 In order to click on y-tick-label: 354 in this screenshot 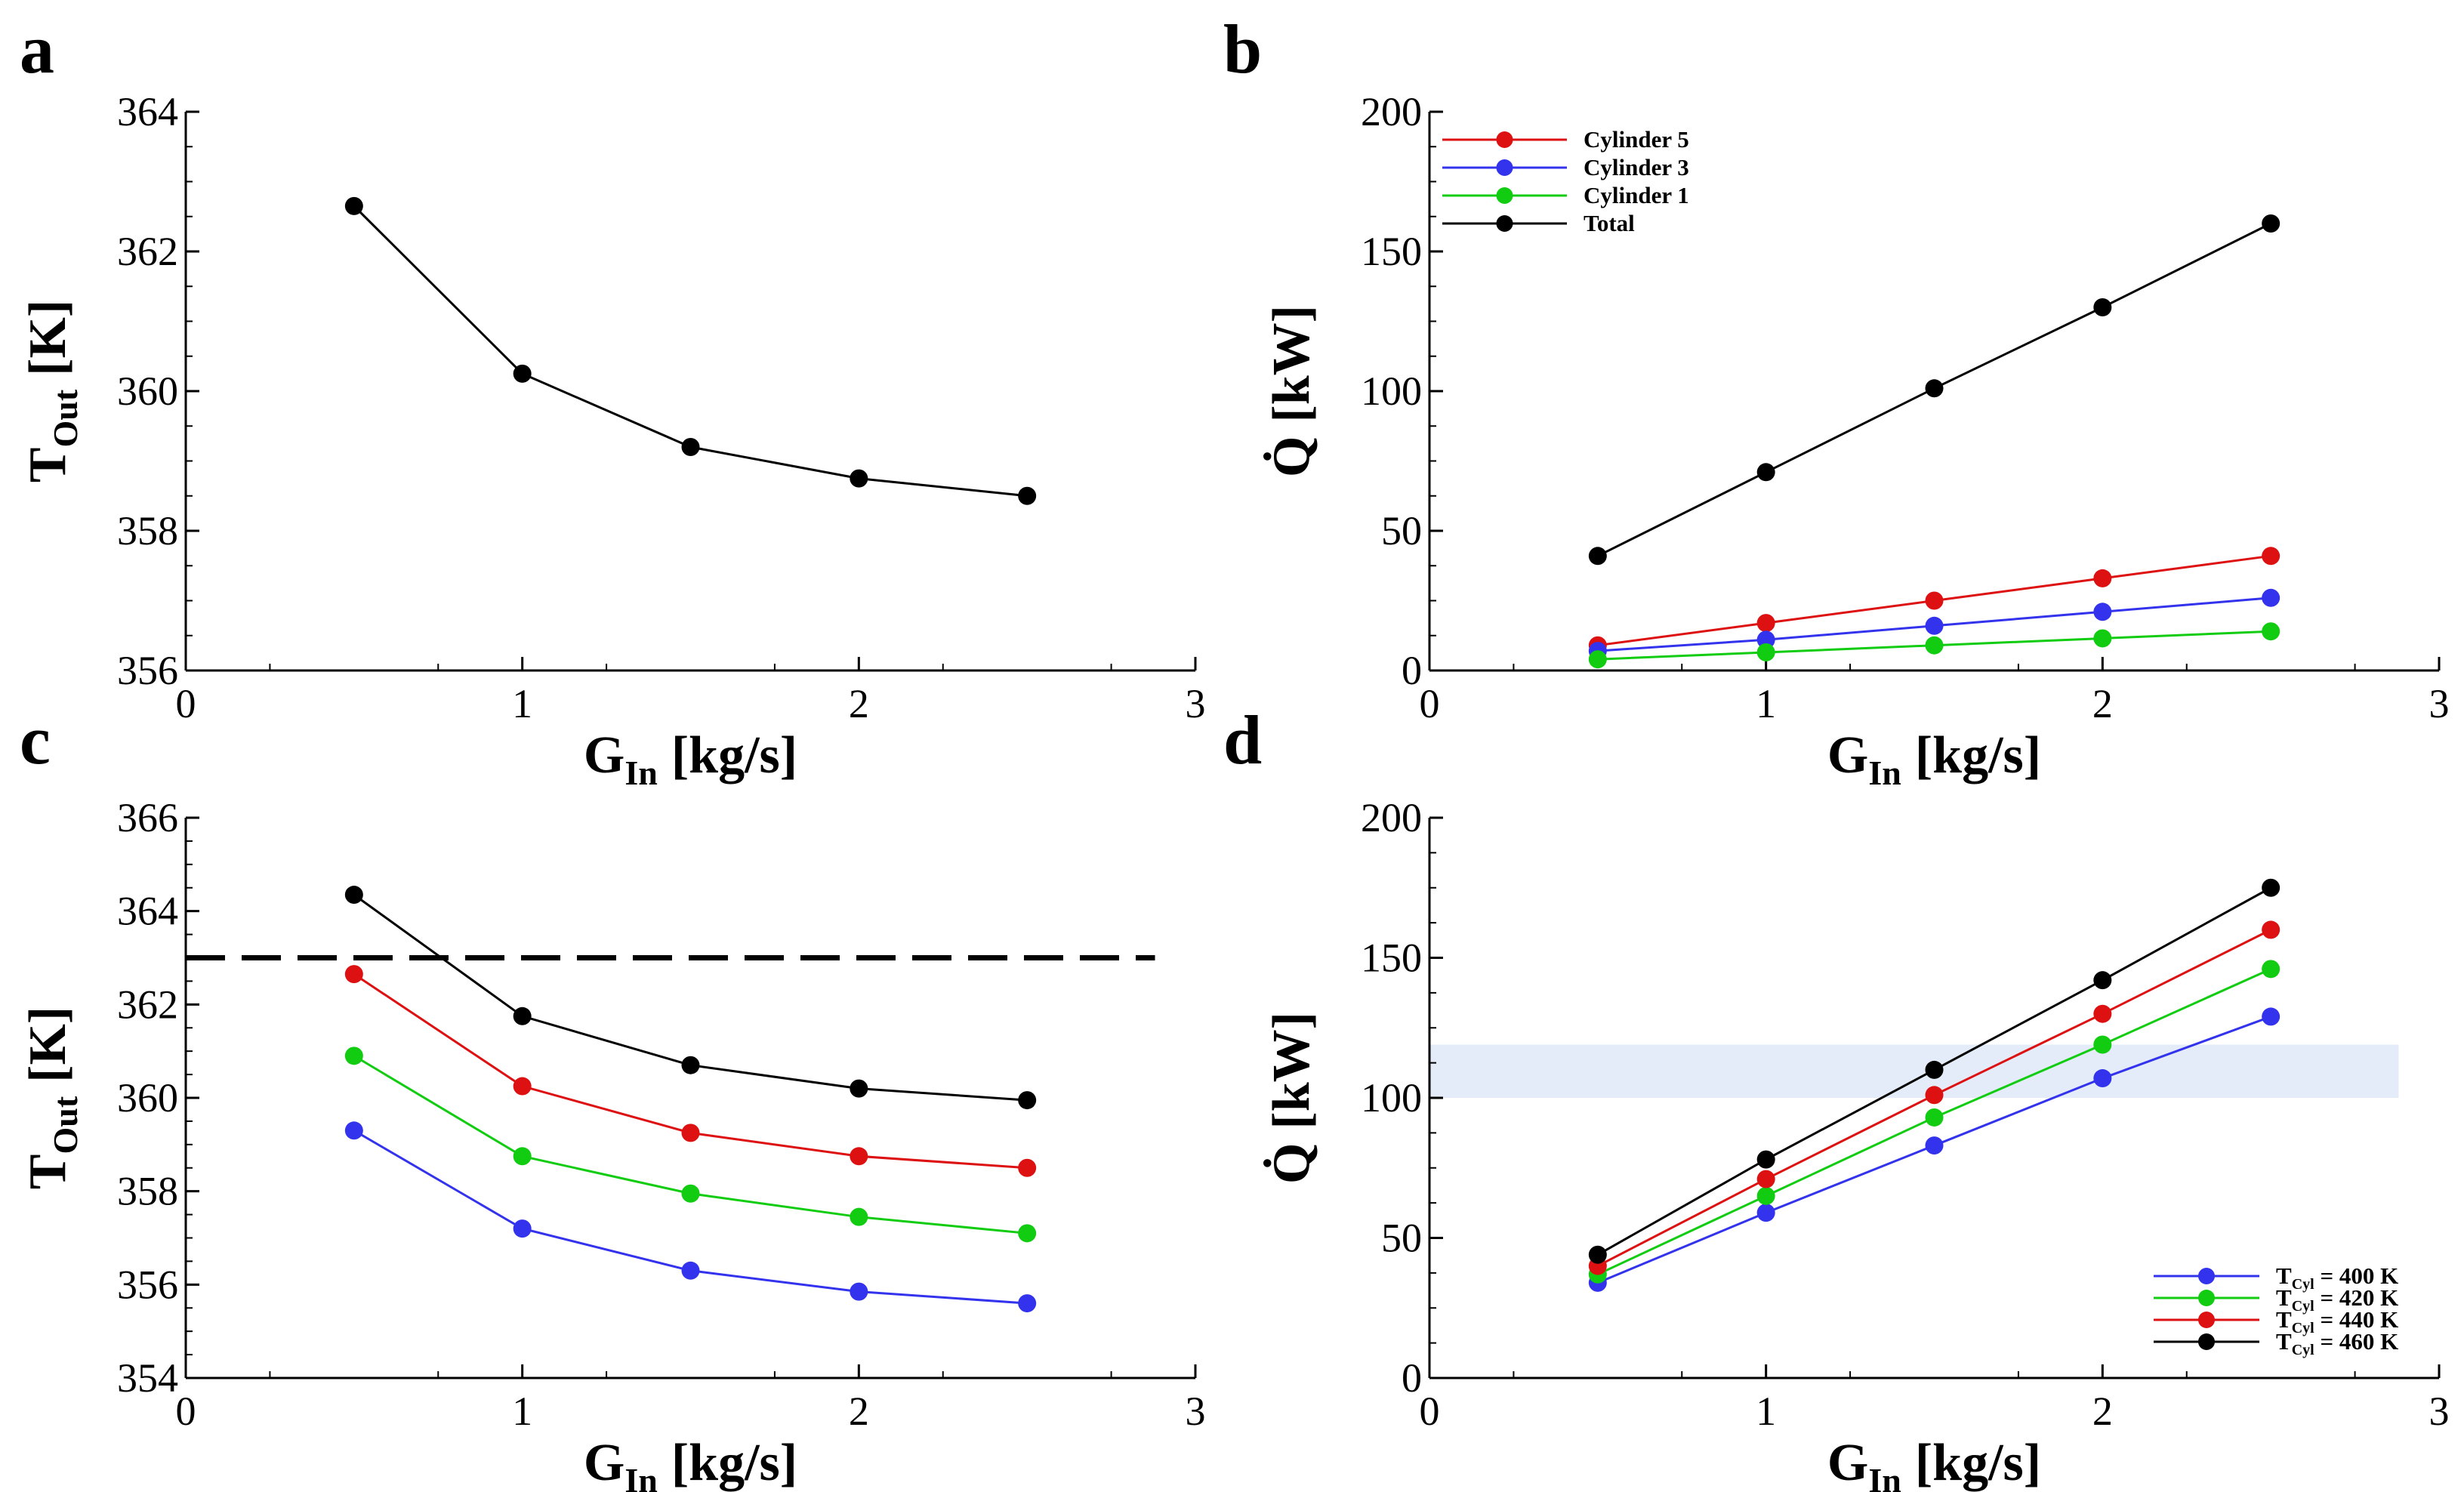, I will do `click(147, 1378)`.